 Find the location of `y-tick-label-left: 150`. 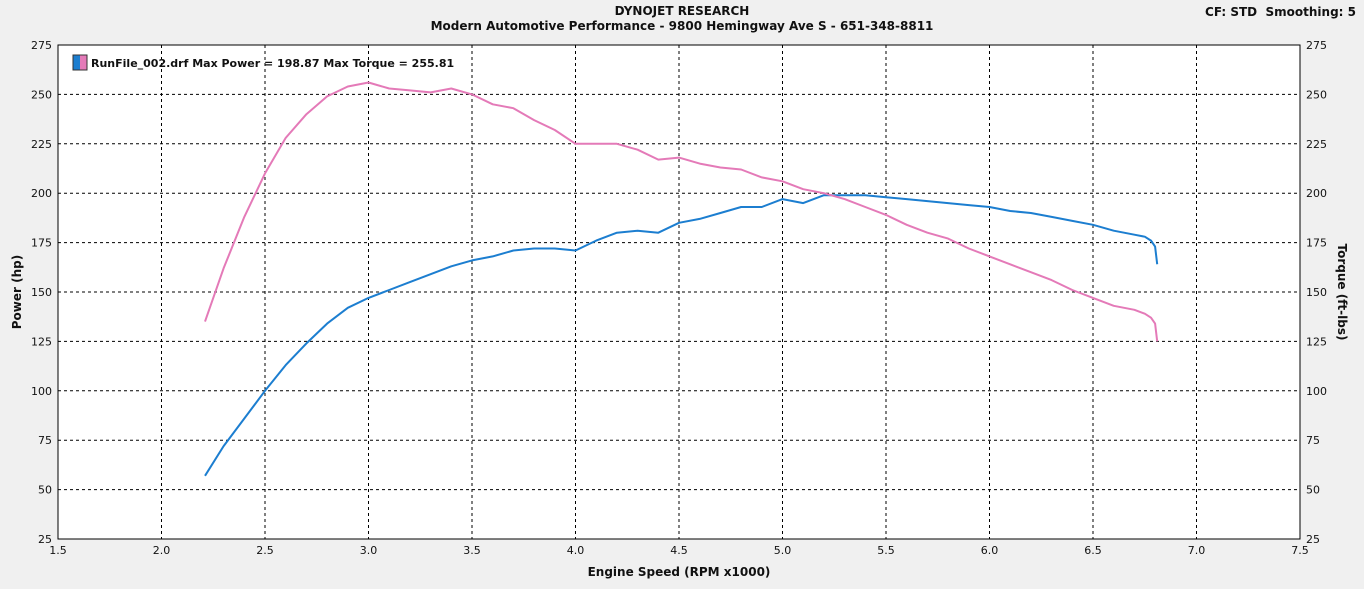

y-tick-label-left: 150 is located at coordinates (41, 292).